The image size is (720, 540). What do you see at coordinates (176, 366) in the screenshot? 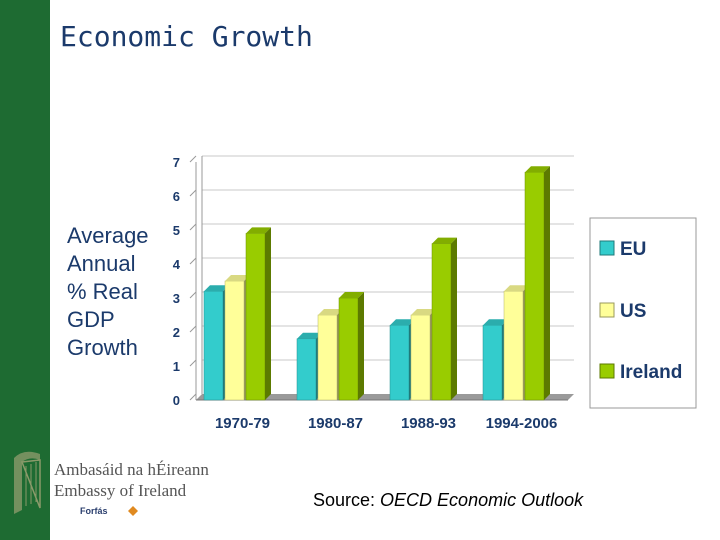
I see `y-tick-label: 1` at bounding box center [176, 366].